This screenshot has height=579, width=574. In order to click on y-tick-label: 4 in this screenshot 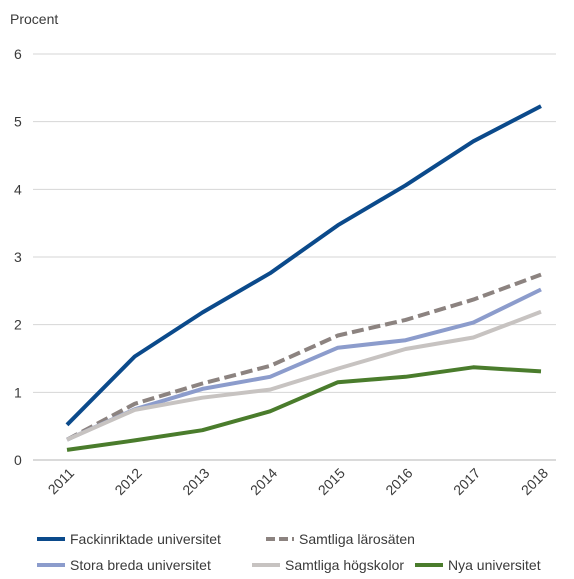, I will do `click(18, 189)`.